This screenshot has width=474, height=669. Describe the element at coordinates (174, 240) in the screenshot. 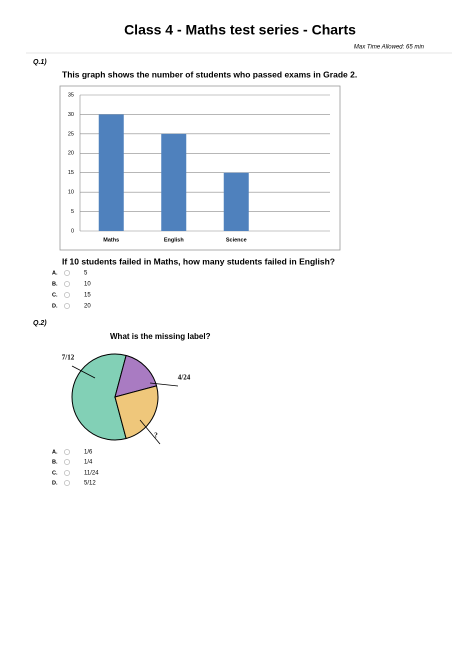

I see `x-tick-label: English` at that location.